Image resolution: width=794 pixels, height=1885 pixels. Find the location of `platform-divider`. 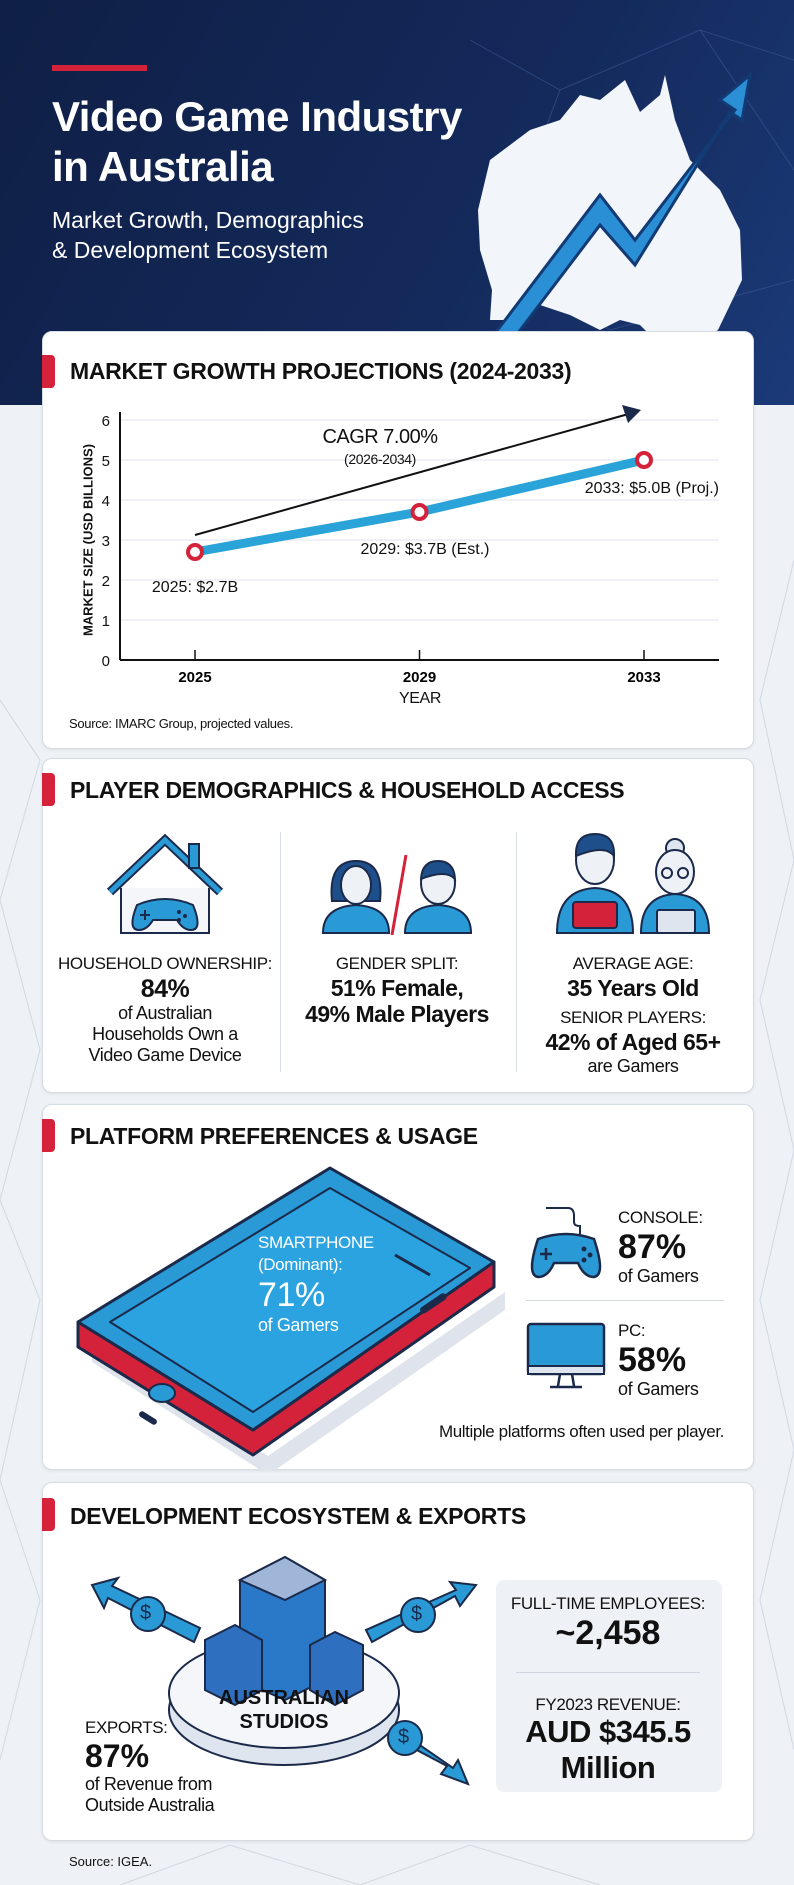

platform-divider is located at coordinates (625, 1300).